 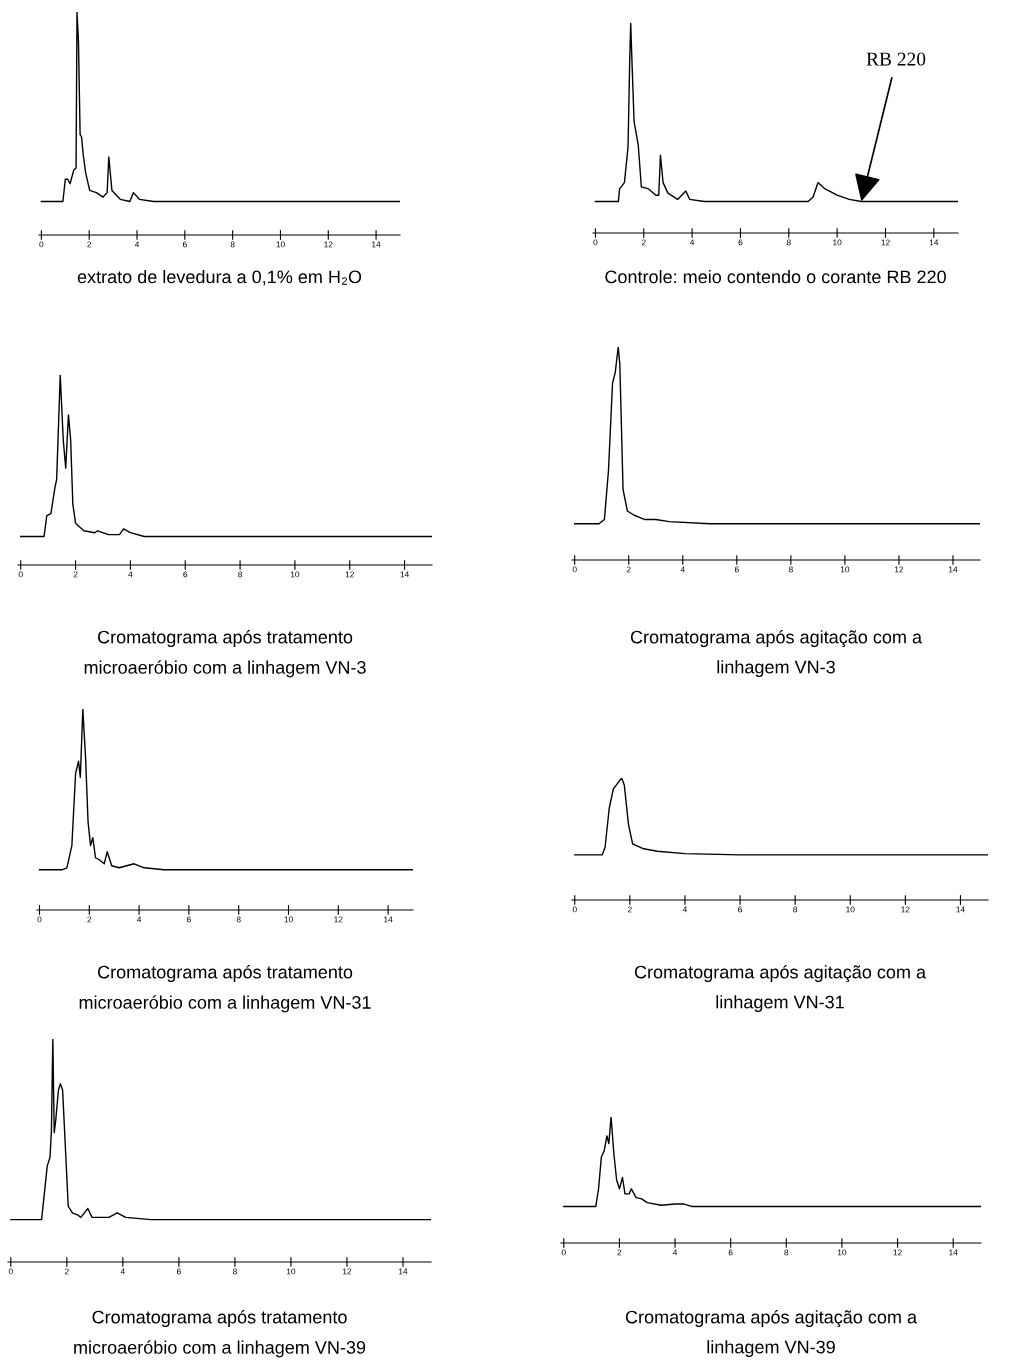 What do you see at coordinates (780, 989) in the screenshot?
I see `text: Cromatograma após agitação com a linhagem VN-31` at bounding box center [780, 989].